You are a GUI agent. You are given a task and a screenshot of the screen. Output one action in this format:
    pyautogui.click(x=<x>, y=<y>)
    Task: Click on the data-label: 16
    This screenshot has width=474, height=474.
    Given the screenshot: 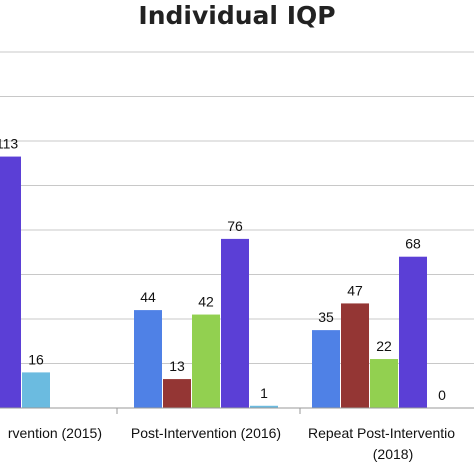 What is the action you would take?
    pyautogui.click(x=36, y=359)
    